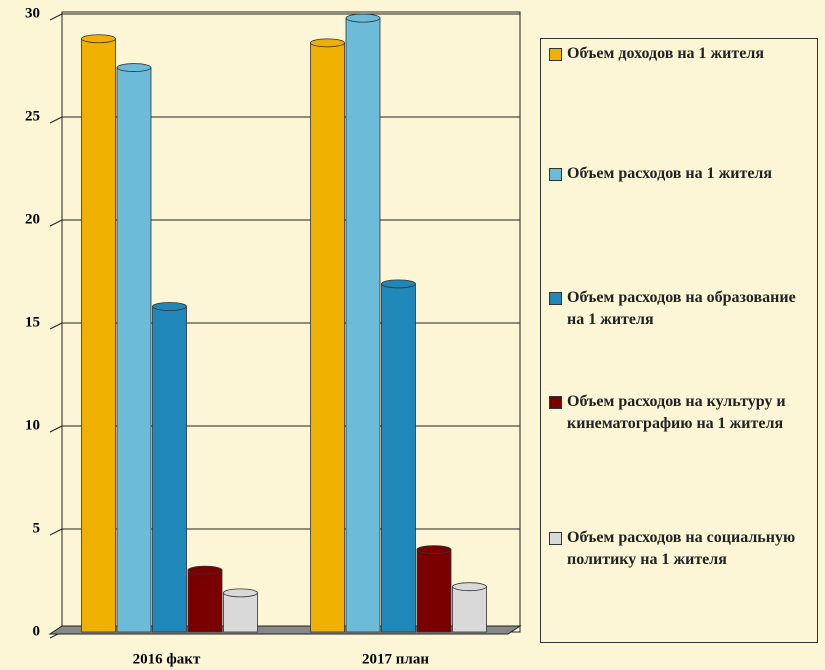  What do you see at coordinates (395, 659) in the screenshot?
I see `x-tick-label: 2017 план` at bounding box center [395, 659].